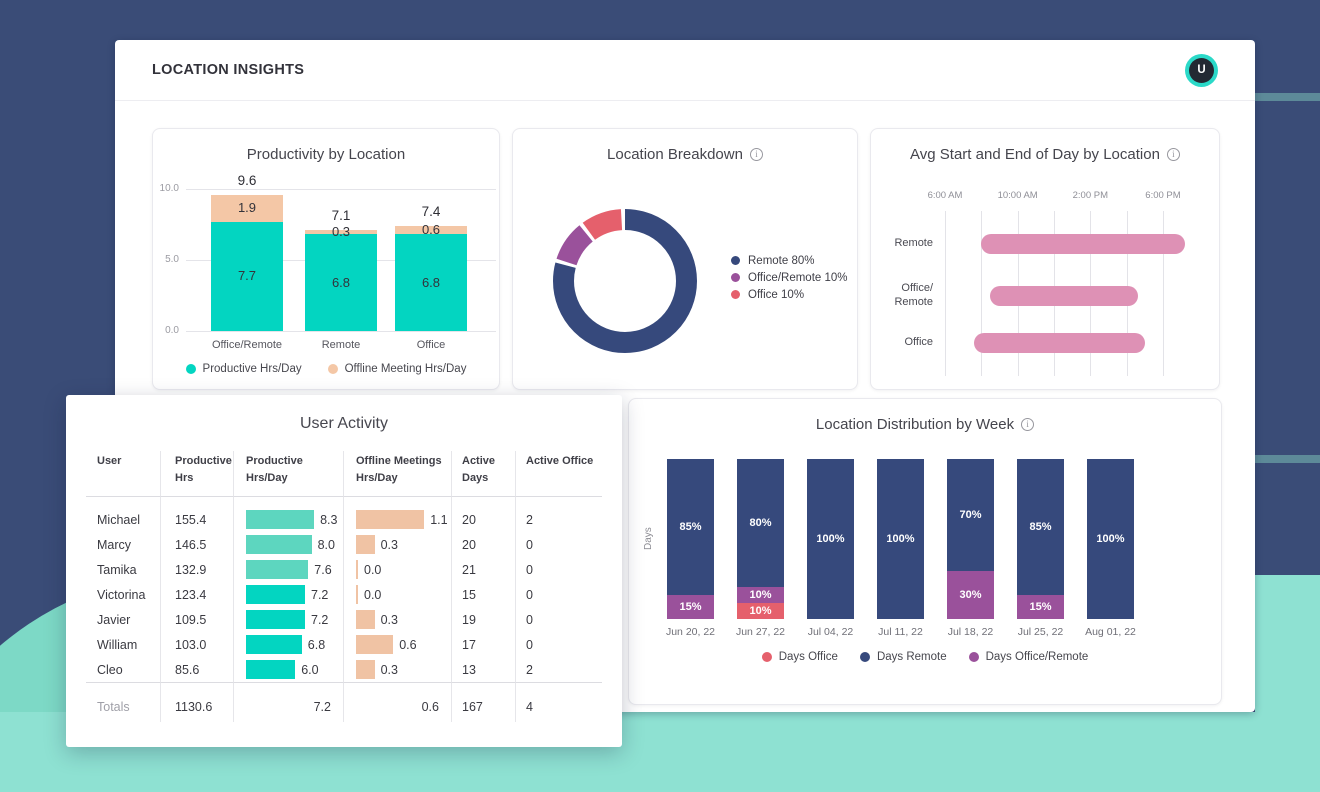  I want to click on legend-item-days-office-remote: Days Office/Remote, so click(1028, 657).